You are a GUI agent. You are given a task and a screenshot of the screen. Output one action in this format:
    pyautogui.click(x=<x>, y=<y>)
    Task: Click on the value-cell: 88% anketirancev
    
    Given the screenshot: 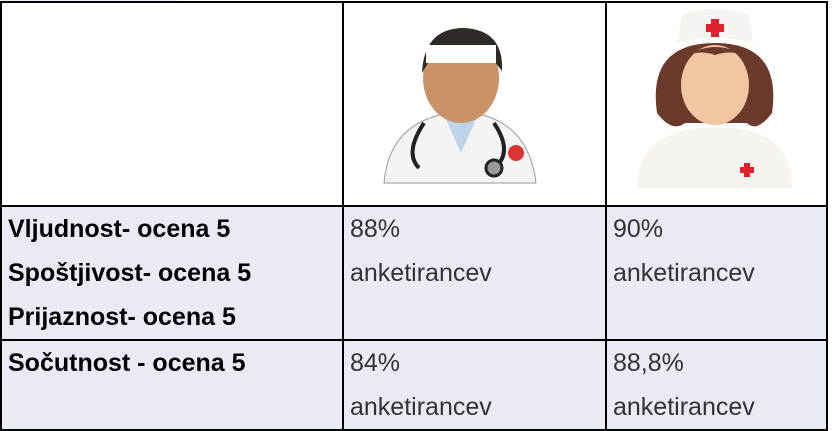 What is the action you would take?
    pyautogui.click(x=474, y=273)
    